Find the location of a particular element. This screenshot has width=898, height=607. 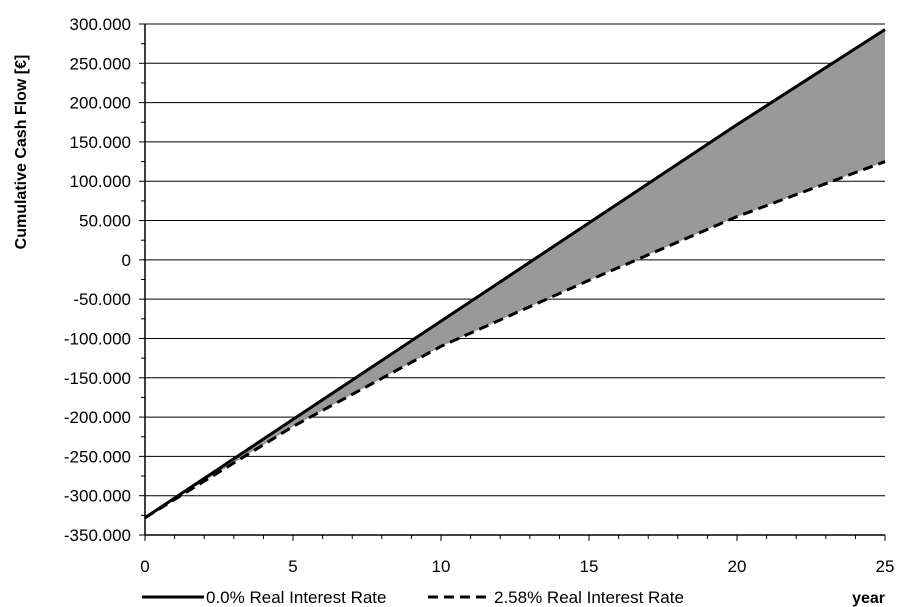

x-tick-label: 15 is located at coordinates (589, 566).